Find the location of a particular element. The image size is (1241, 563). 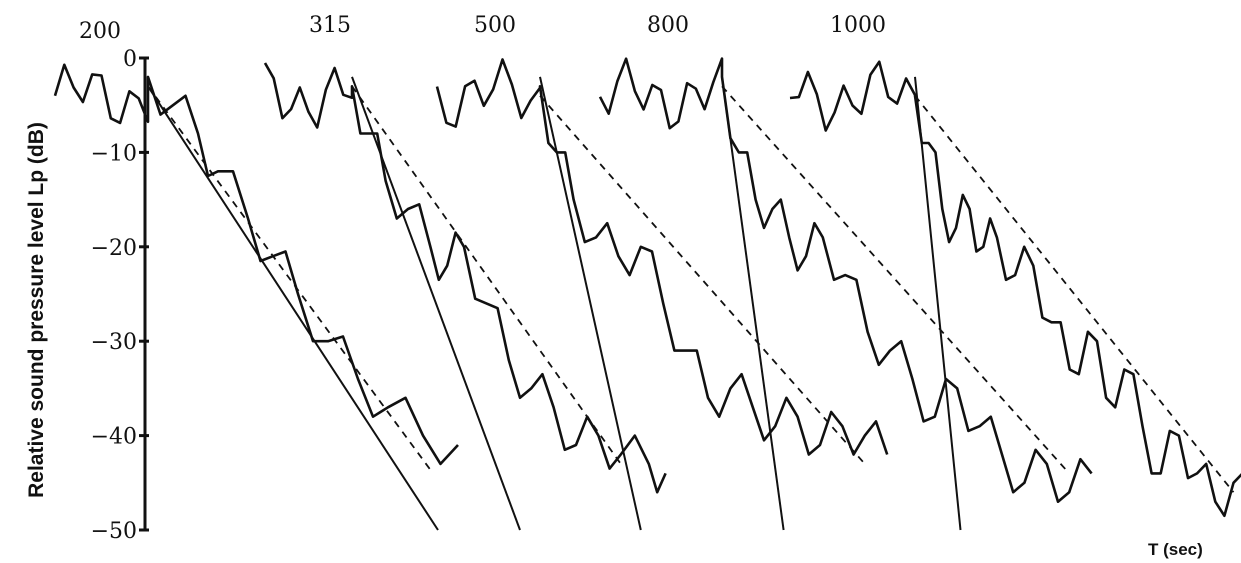

frequency-label: 500 is located at coordinates (495, 25).